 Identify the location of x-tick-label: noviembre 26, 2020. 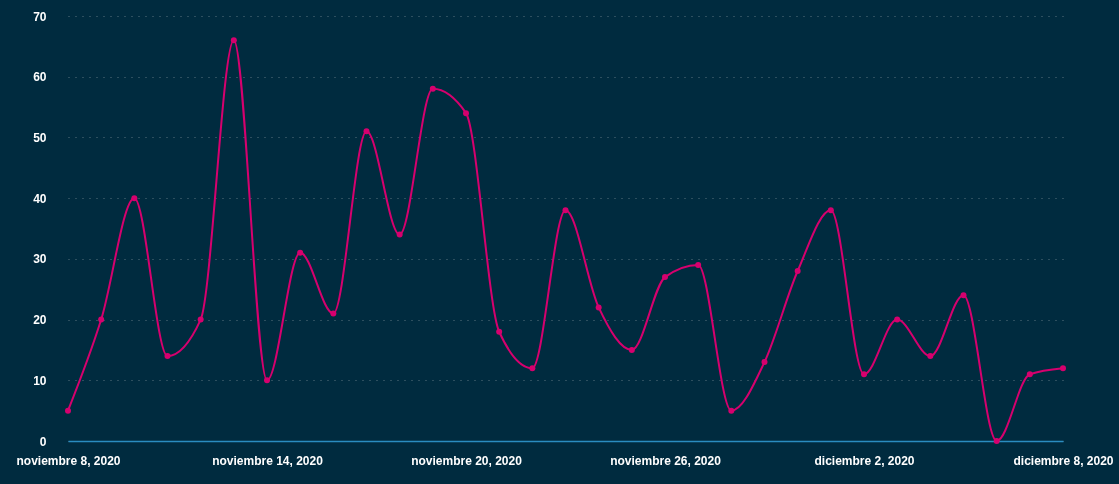
(666, 460).